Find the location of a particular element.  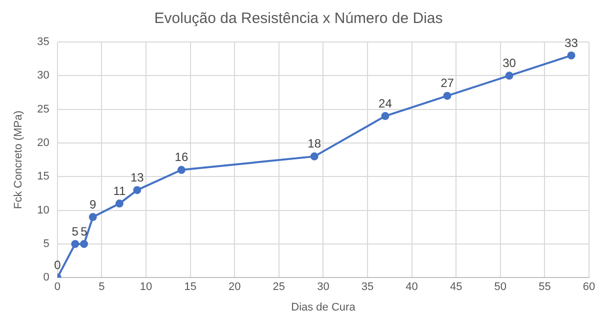

y-tick-label: 0 is located at coordinates (46, 278).